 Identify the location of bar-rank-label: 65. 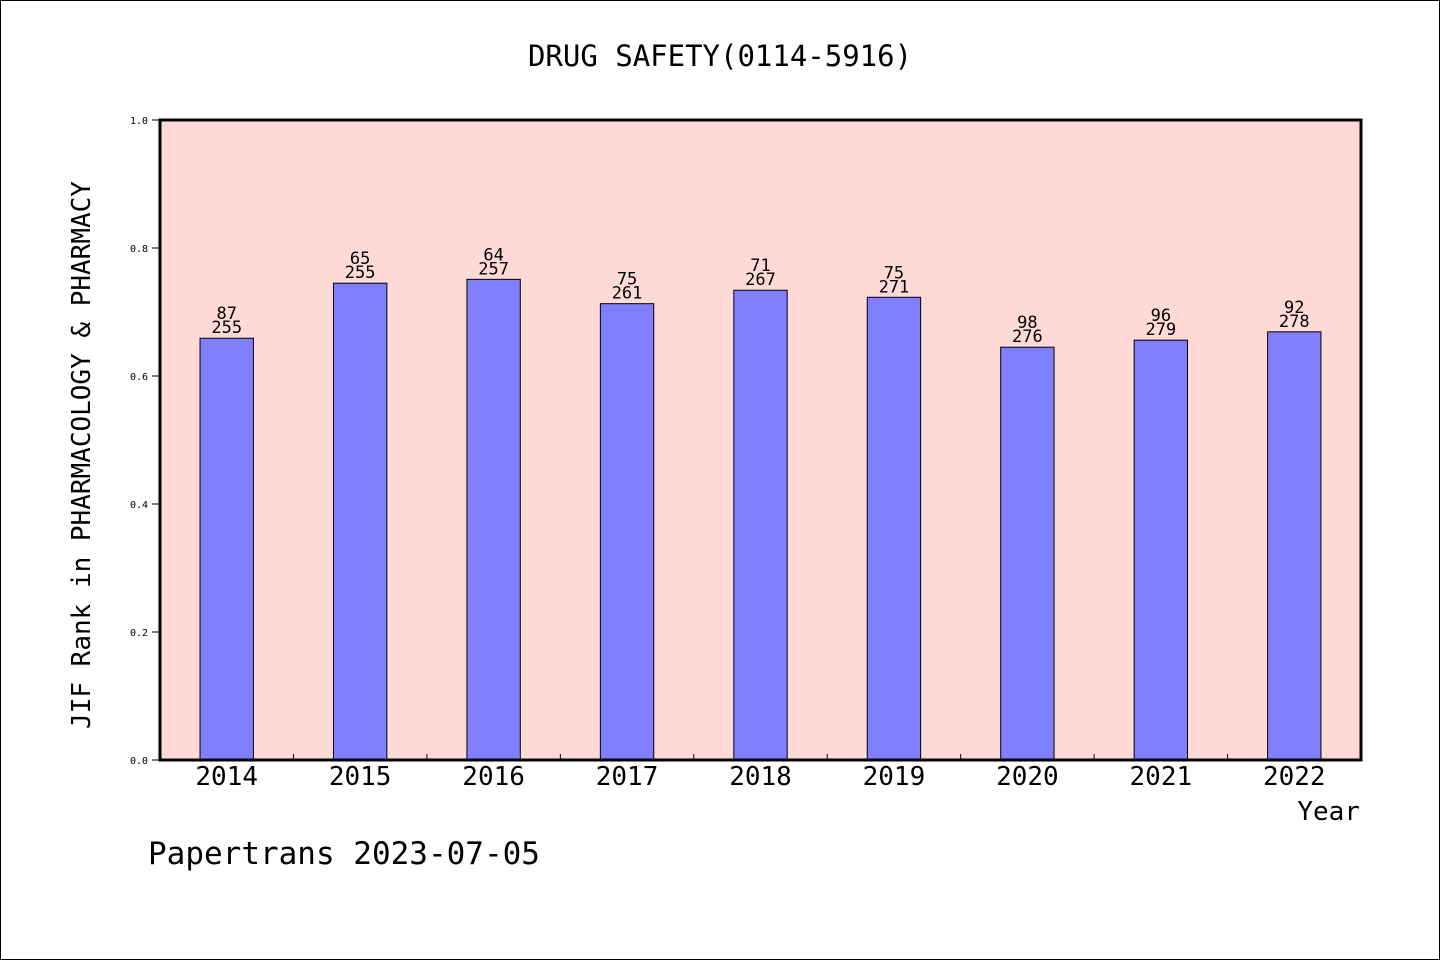
(360, 259).